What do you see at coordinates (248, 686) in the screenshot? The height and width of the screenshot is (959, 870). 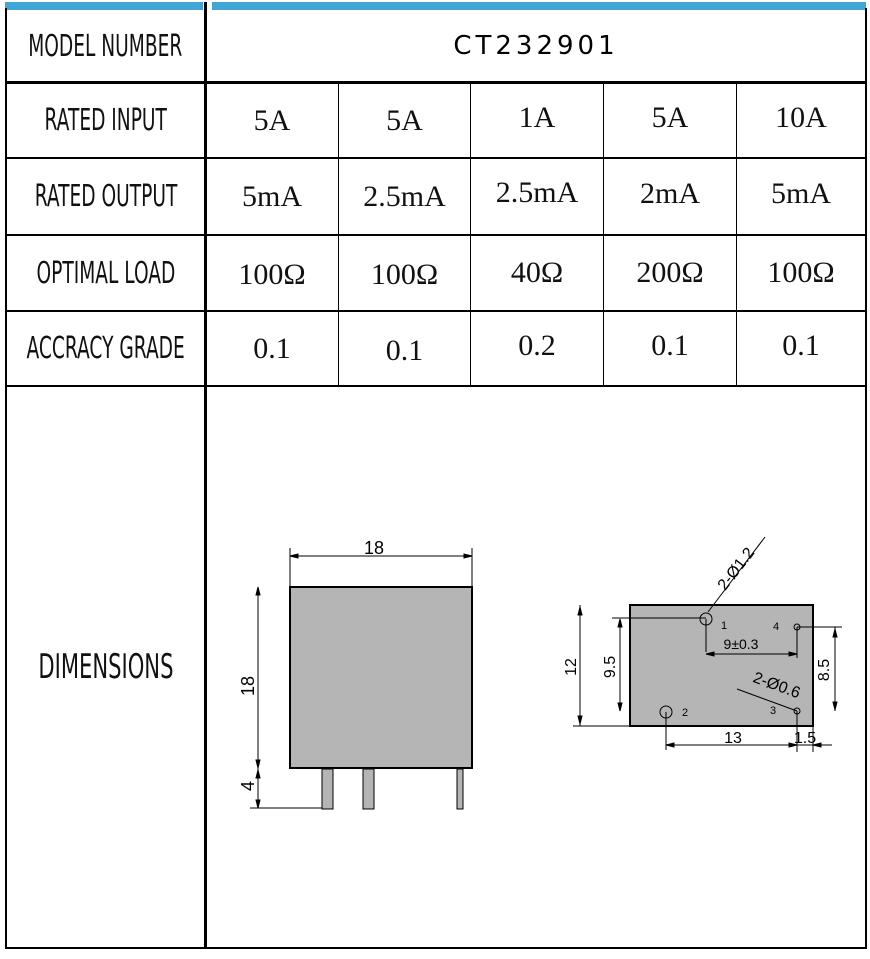 I see `side-height-dim: 18` at bounding box center [248, 686].